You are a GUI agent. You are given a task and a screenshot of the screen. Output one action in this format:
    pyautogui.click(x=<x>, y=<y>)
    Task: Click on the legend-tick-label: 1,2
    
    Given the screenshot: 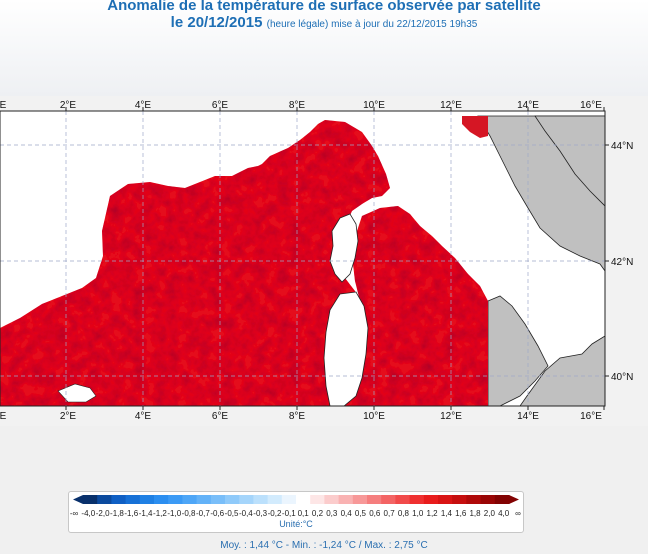 What is the action you would take?
    pyautogui.click(x=432, y=513)
    